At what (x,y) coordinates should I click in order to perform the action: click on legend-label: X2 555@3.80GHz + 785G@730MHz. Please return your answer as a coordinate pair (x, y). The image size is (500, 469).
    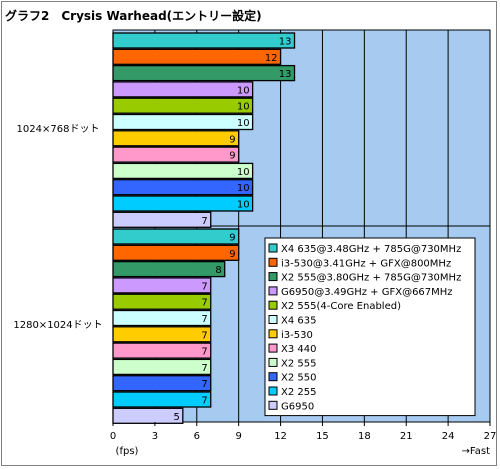
    Looking at the image, I should click on (371, 278).